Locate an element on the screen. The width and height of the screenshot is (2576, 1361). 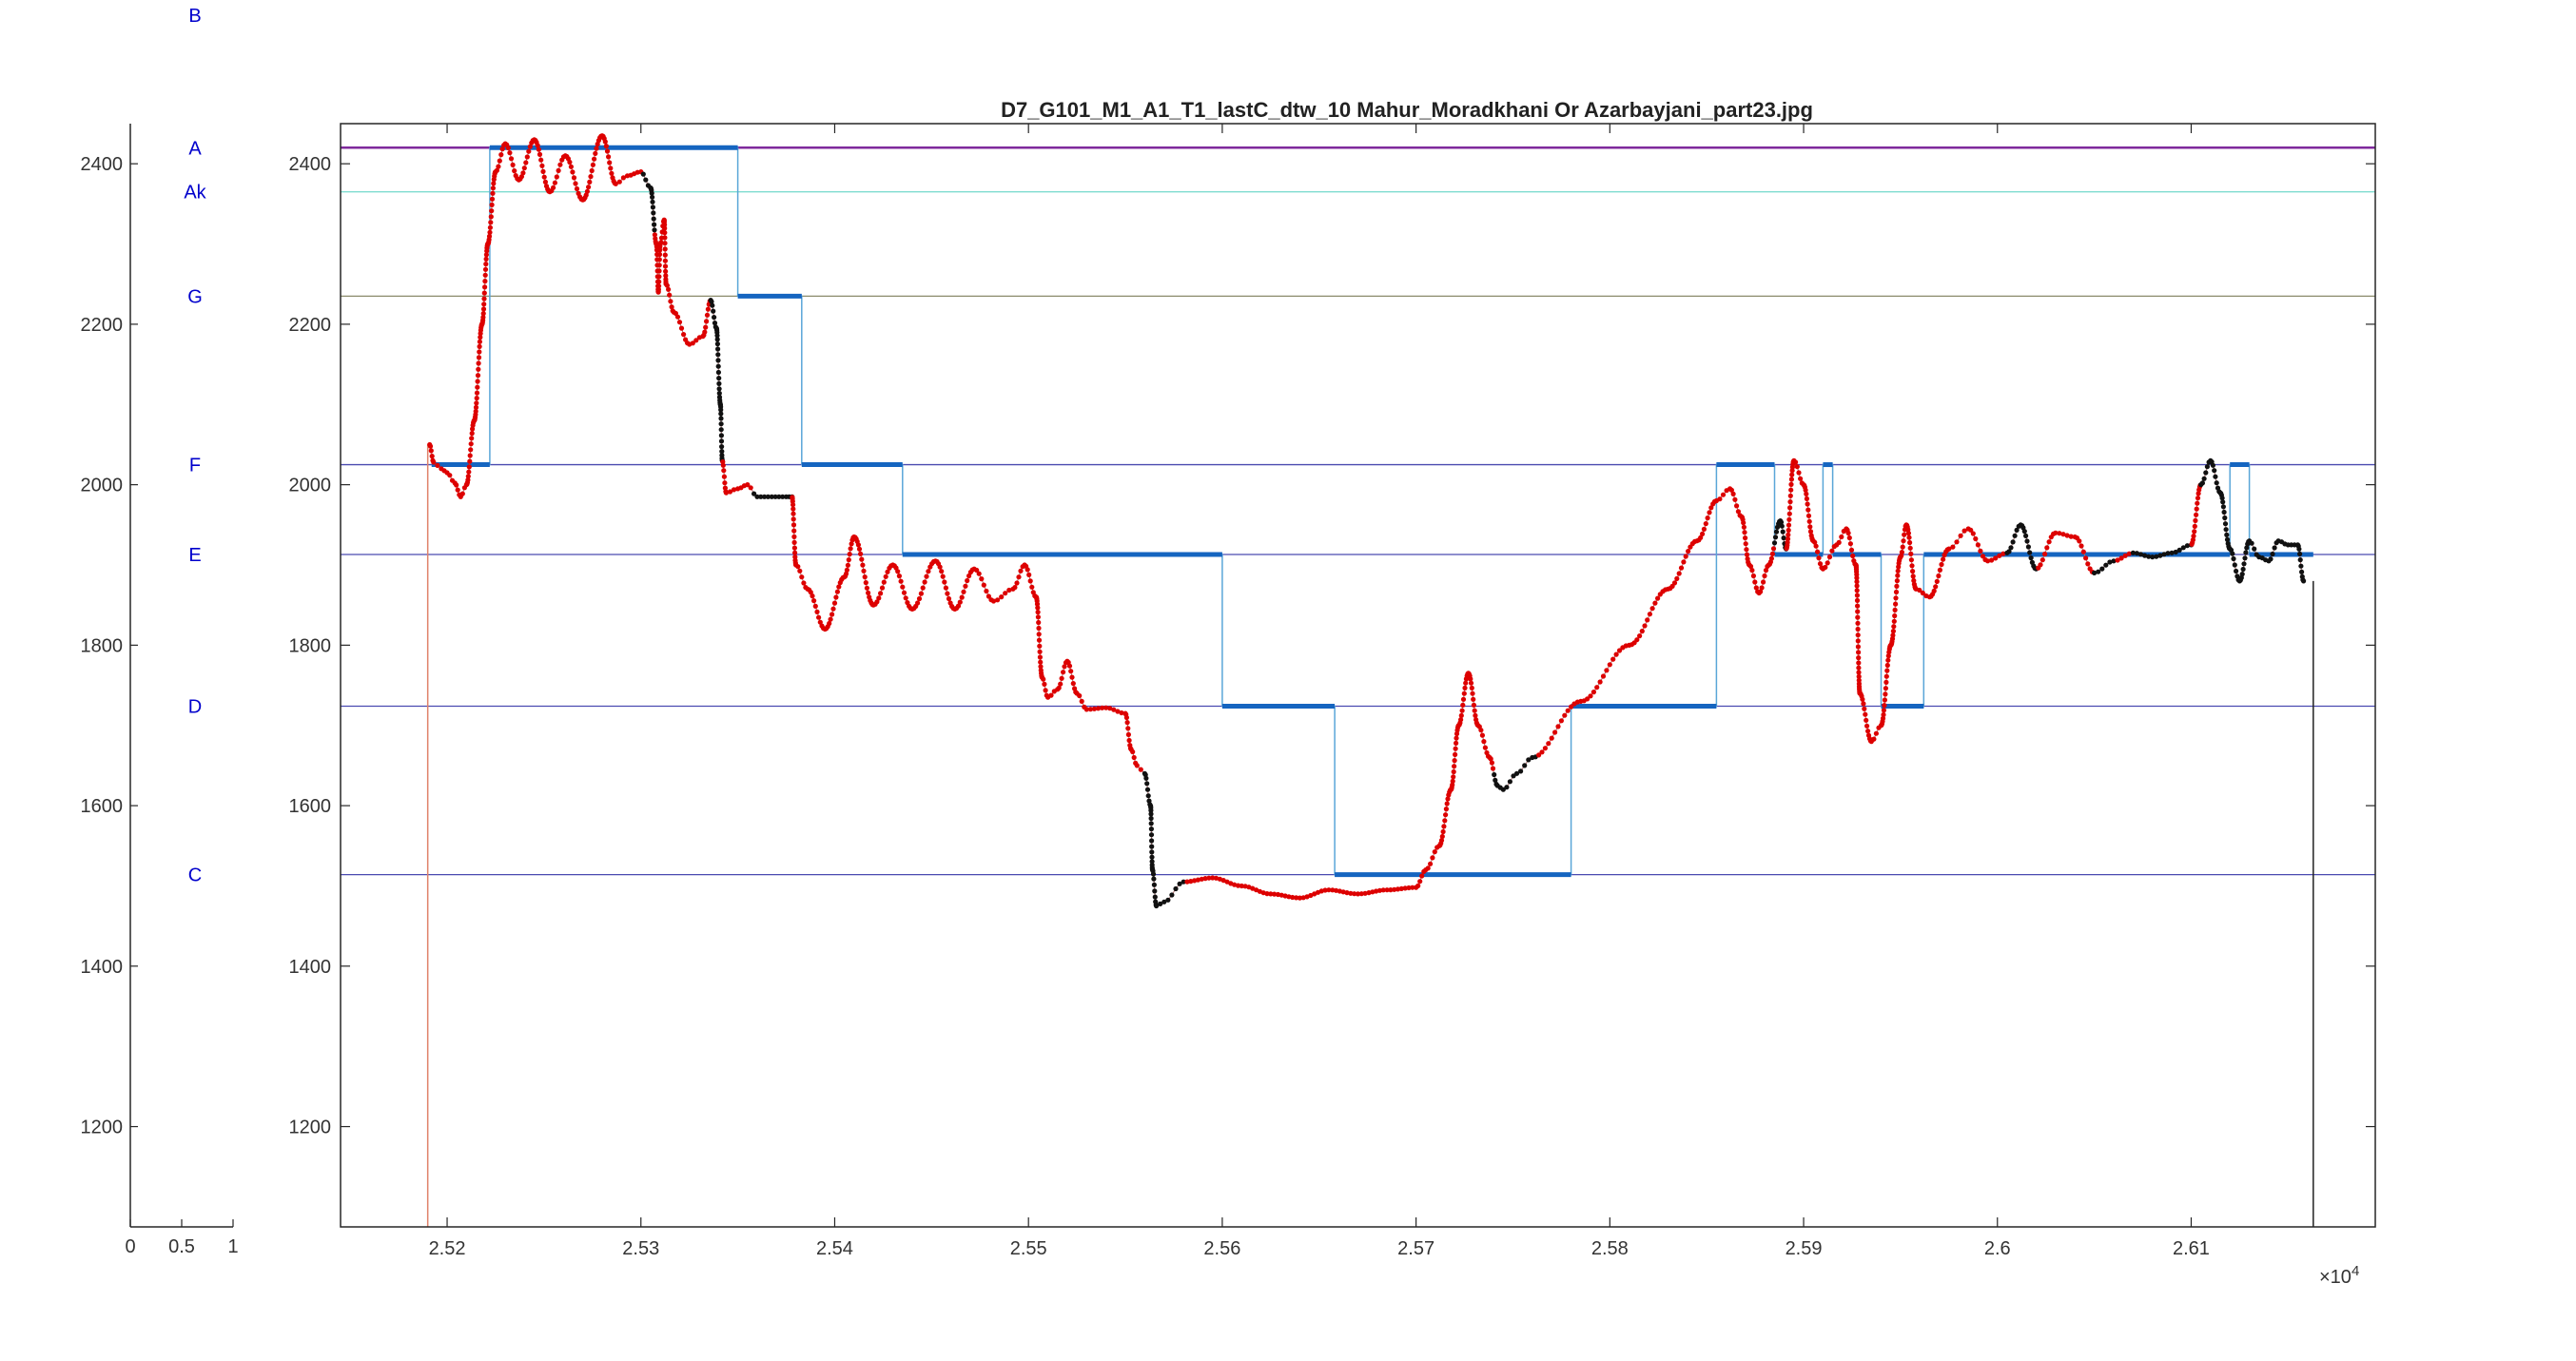
main-x-tick-label: 2.61 is located at coordinates (2191, 1248).